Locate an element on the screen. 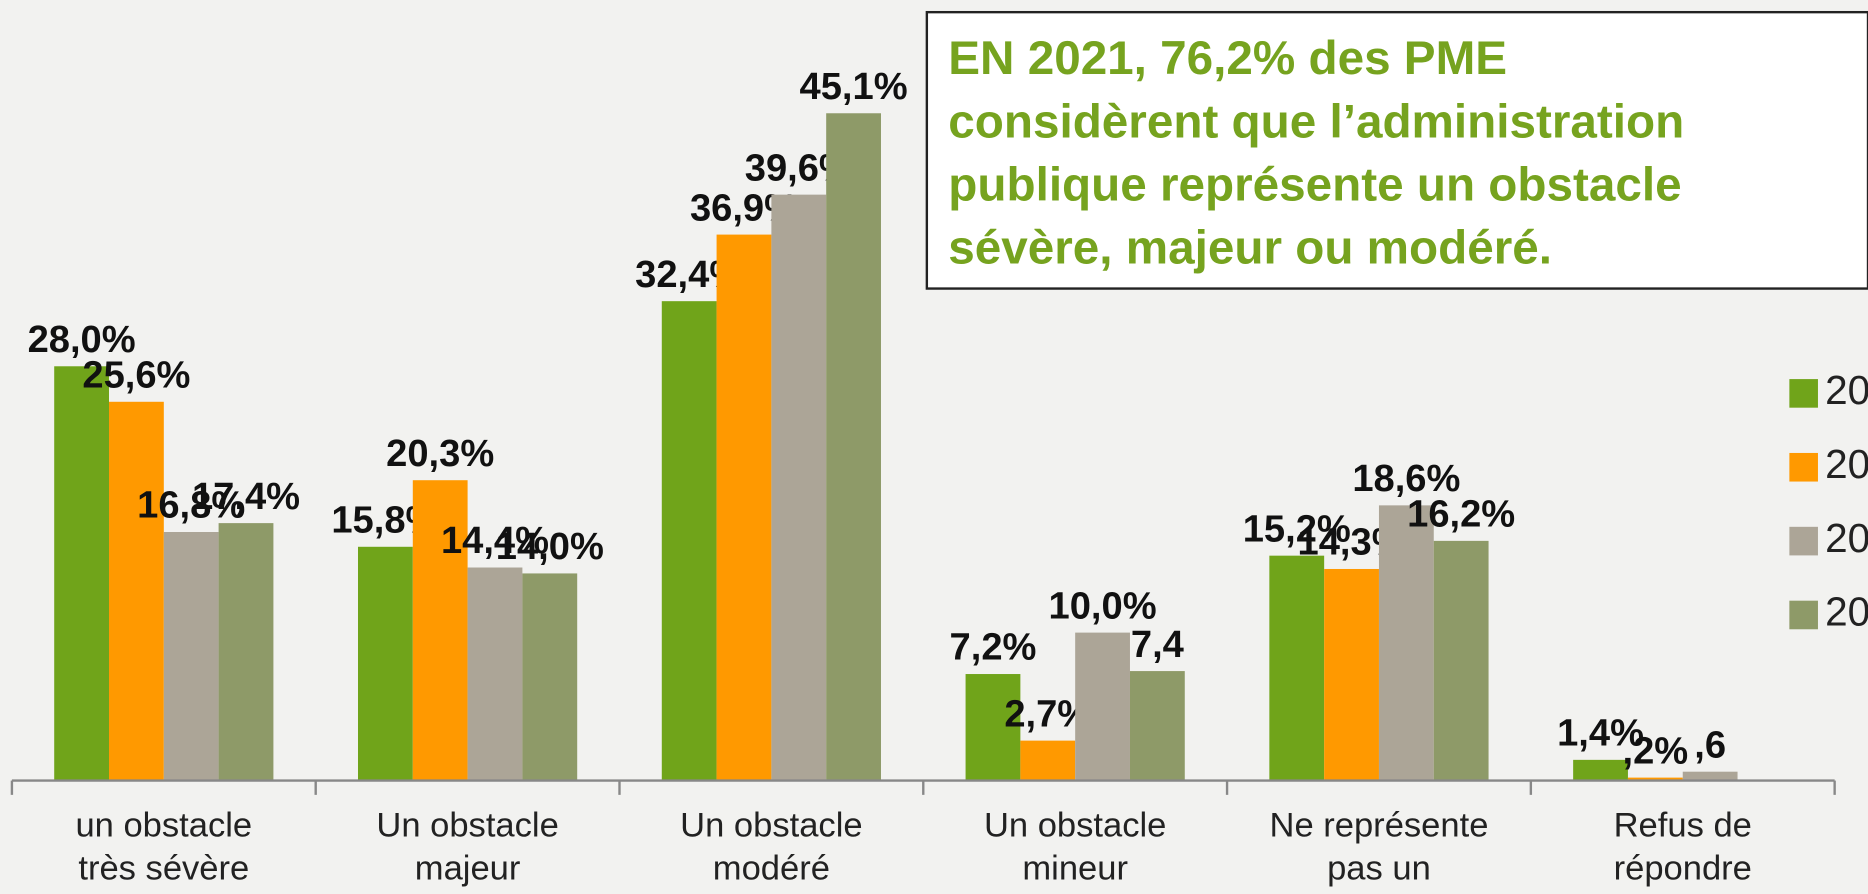 The image size is (1868, 894). legend-label: 2021 is located at coordinates (1846, 390).